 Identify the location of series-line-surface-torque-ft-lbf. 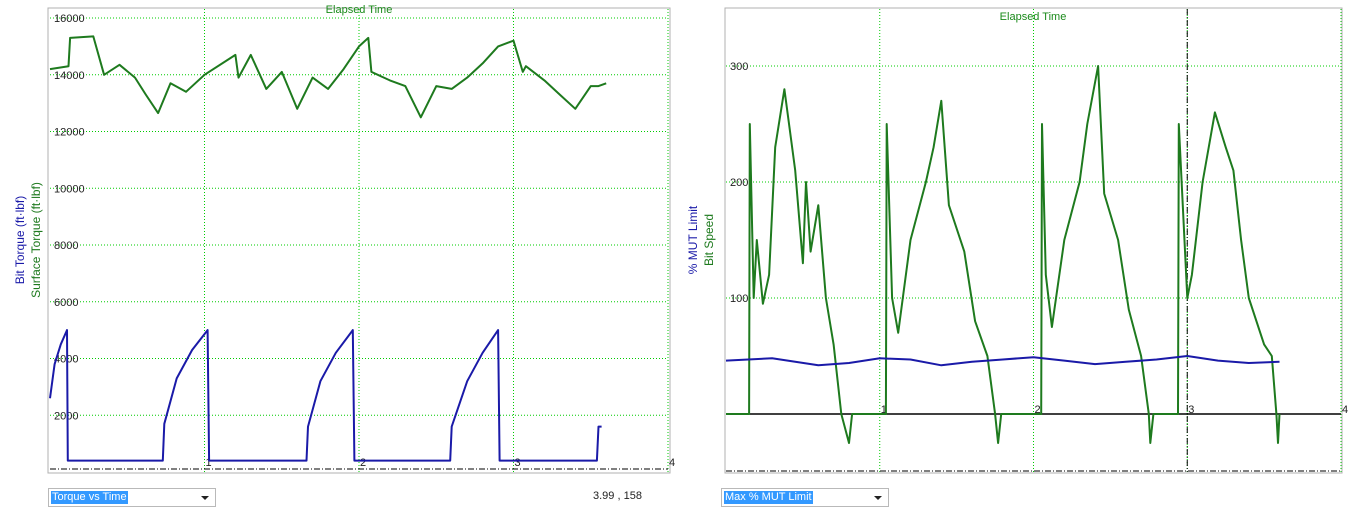
(328, 77).